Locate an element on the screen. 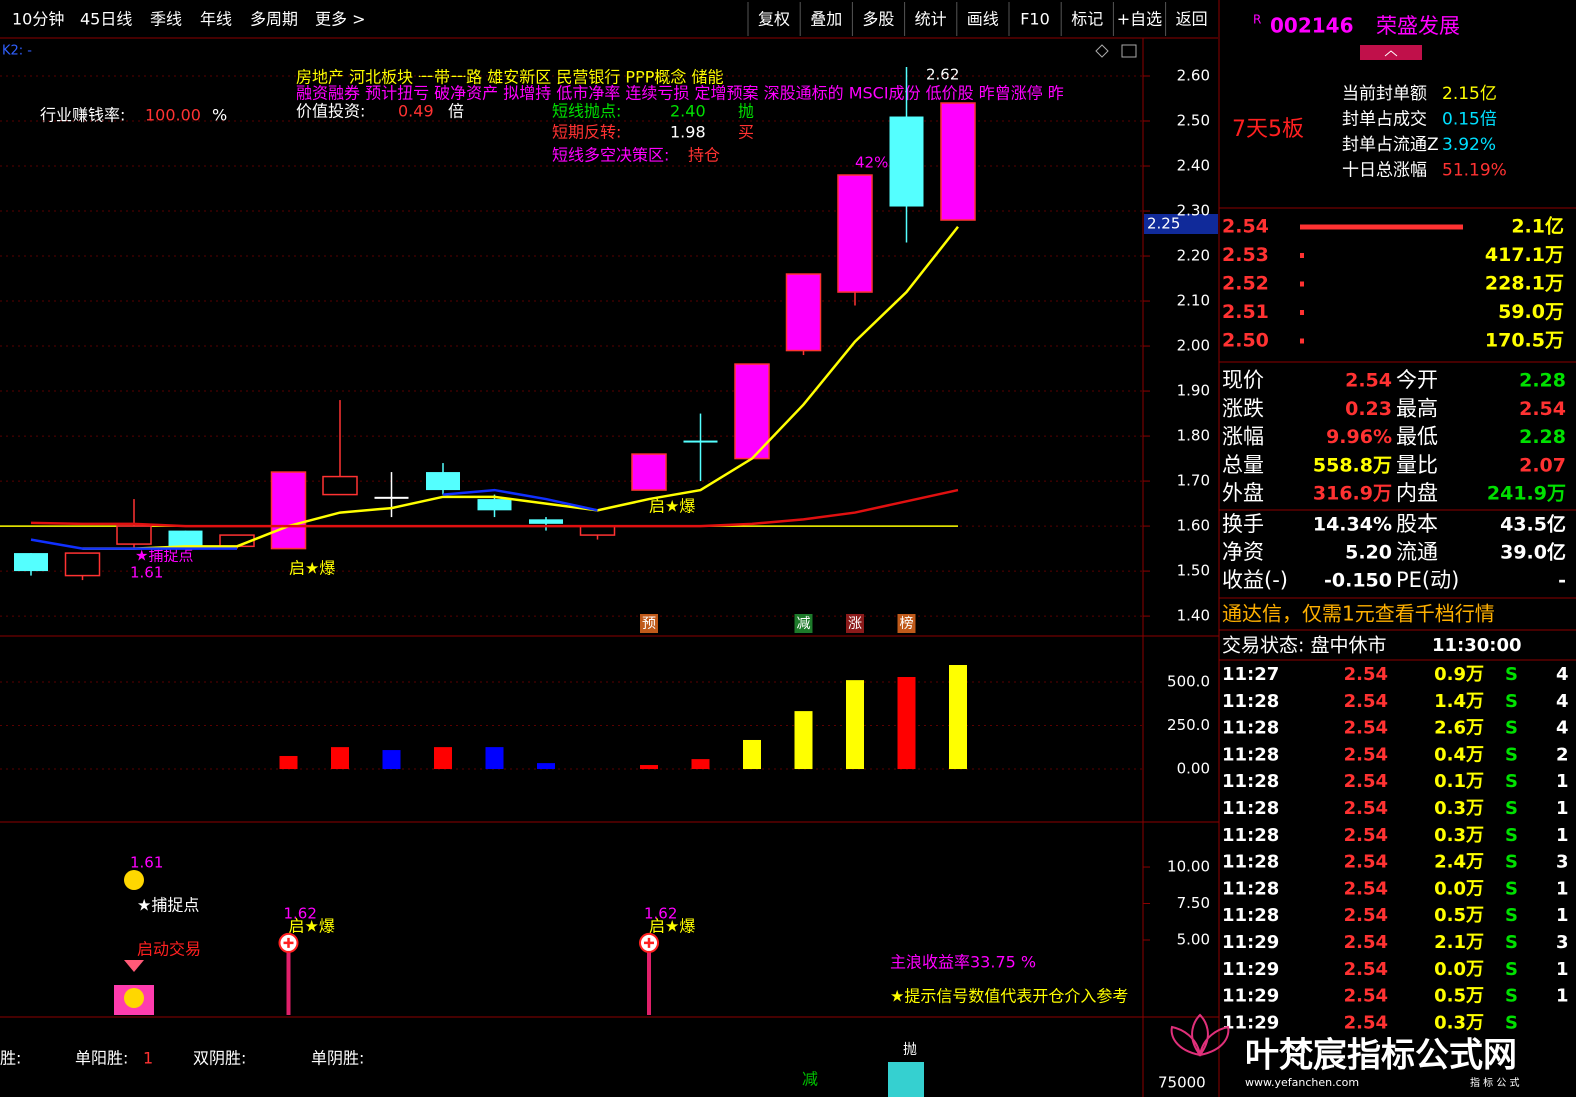 Image resolution: width=1576 pixels, height=1097 pixels. toolbar-button: 统计 is located at coordinates (931, 19).